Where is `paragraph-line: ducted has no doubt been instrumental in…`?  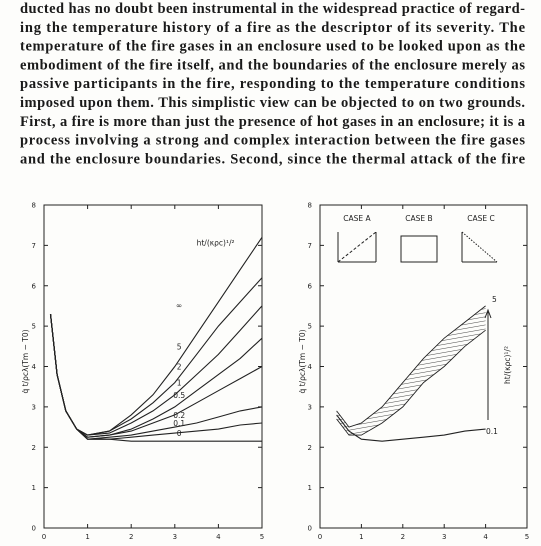 paragraph-line: ducted has no doubt been instrumental in… is located at coordinates (272, 9).